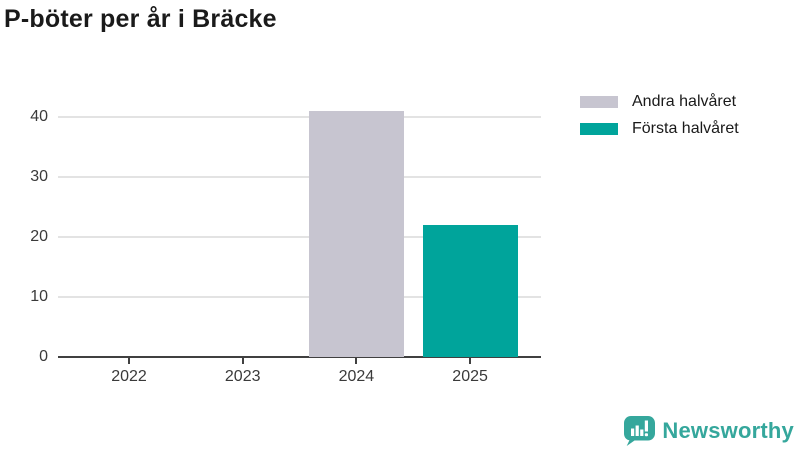  I want to click on x-axis-line, so click(299, 357).